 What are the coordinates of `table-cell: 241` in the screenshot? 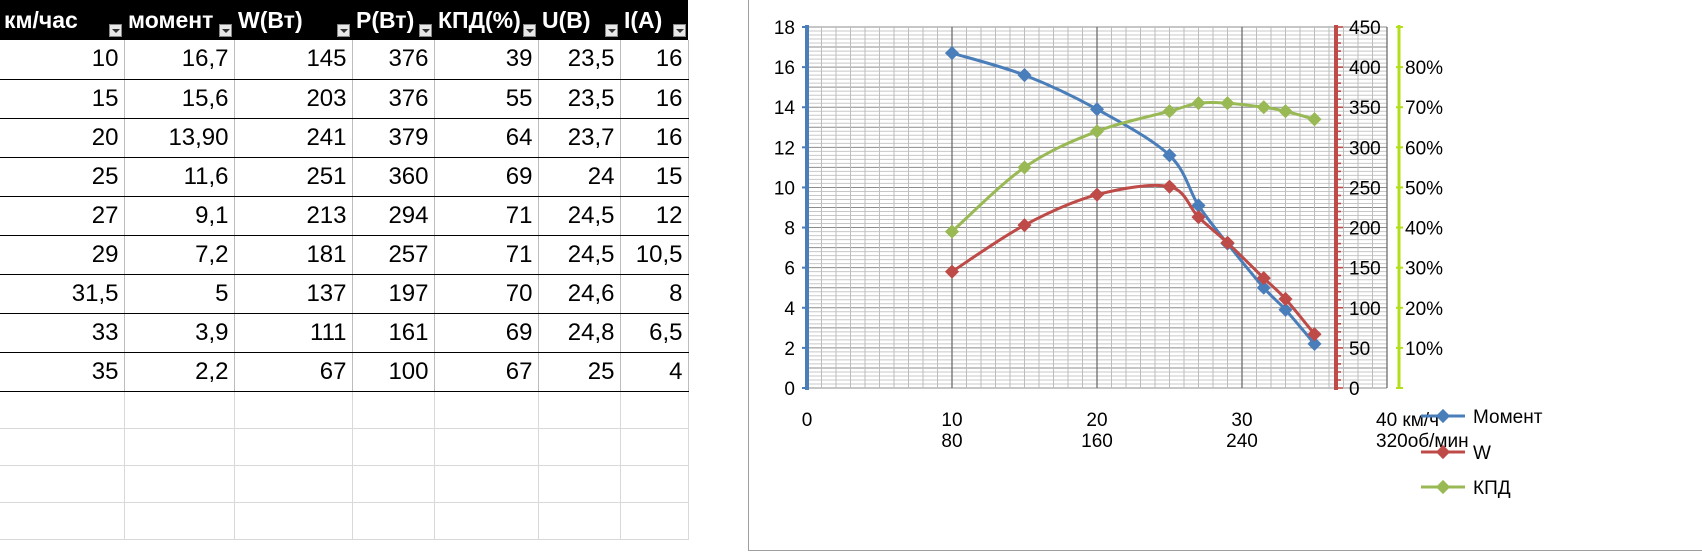 It's located at (293, 138).